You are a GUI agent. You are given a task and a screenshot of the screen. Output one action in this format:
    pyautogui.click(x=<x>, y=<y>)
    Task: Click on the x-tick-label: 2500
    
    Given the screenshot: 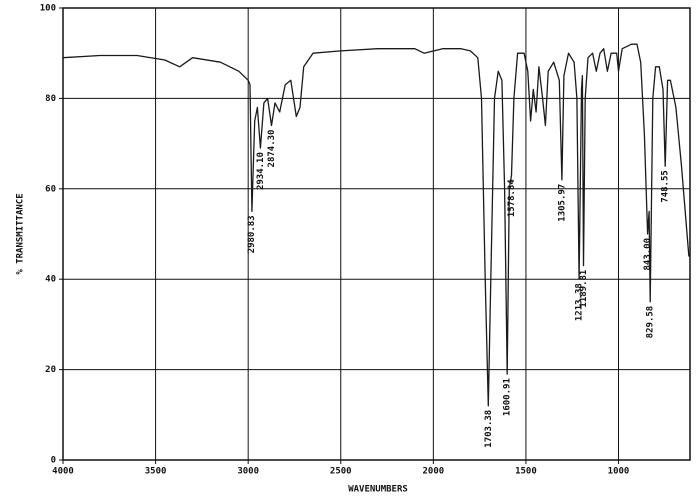 What is the action you would take?
    pyautogui.click(x=341, y=472)
    